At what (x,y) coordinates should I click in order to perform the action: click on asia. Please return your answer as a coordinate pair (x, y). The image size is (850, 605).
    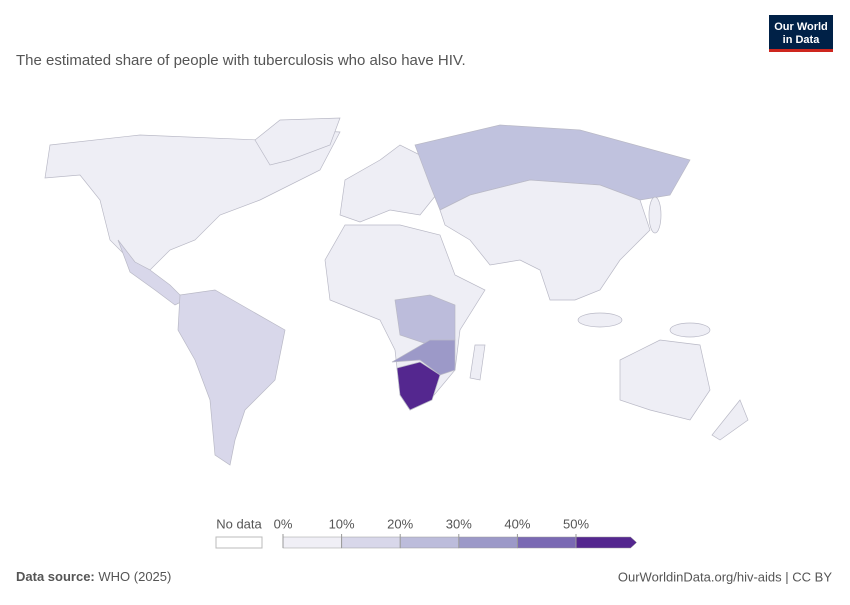
    Looking at the image, I should click on (545, 240).